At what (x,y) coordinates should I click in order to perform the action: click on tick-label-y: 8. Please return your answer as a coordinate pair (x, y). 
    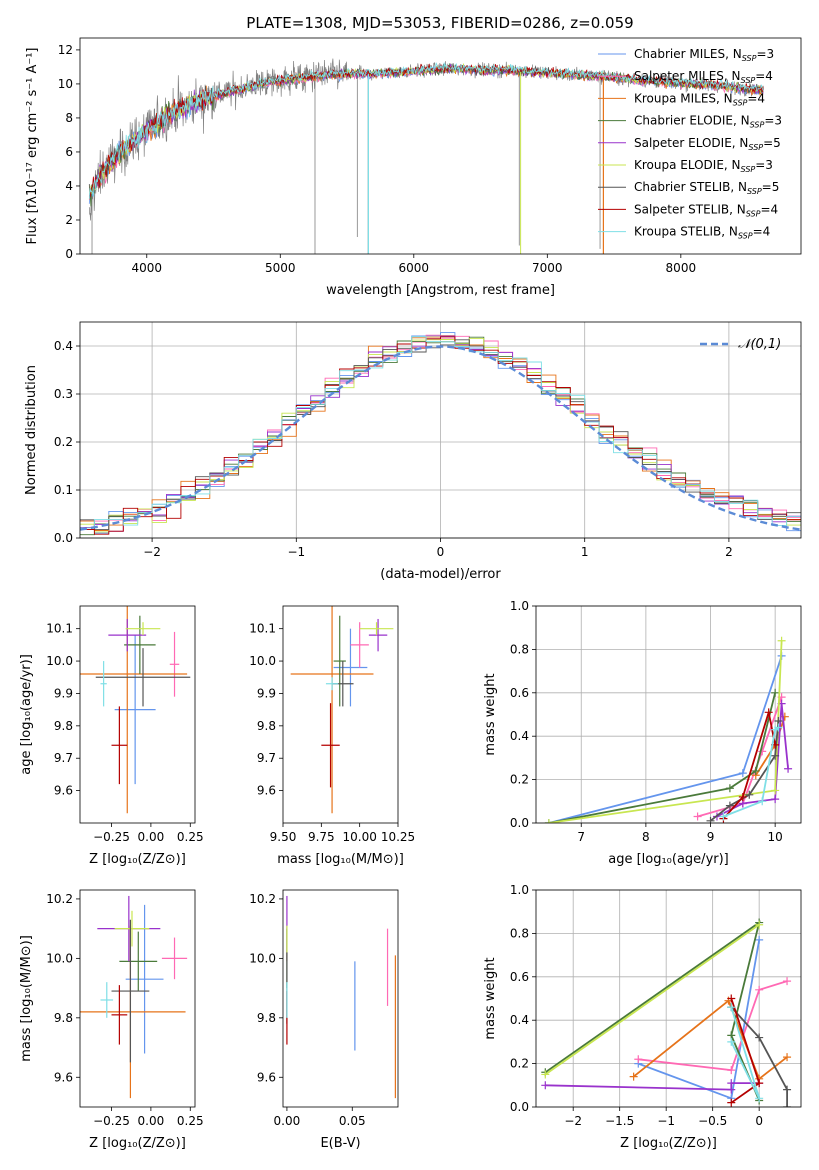
    Looking at the image, I should click on (69, 118).